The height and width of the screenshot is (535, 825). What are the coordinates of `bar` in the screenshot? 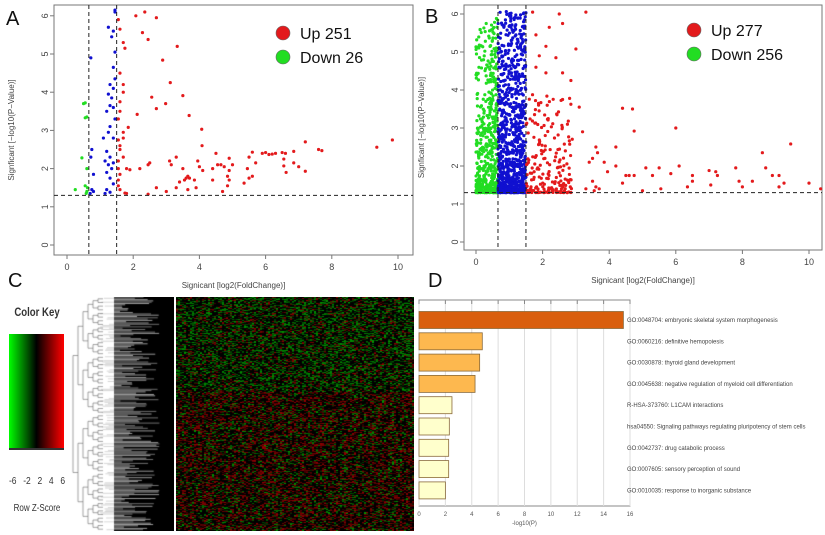 It's located at (435, 405).